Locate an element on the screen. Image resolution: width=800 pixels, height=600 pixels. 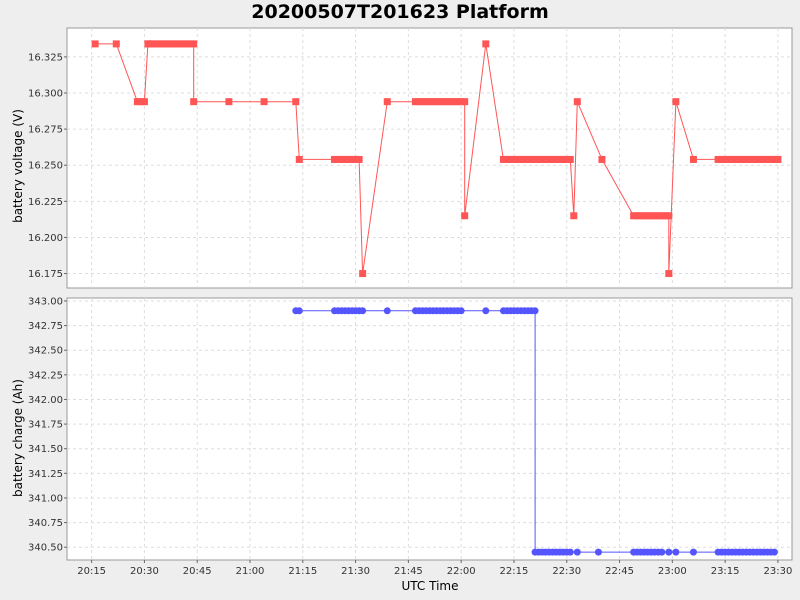
y-tick-label: 341.75 is located at coordinates (45, 425).